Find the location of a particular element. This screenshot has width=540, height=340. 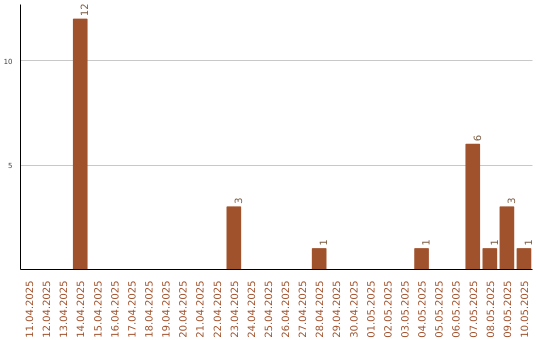

x-tick-label: 18.04.2025 is located at coordinates (150, 309).